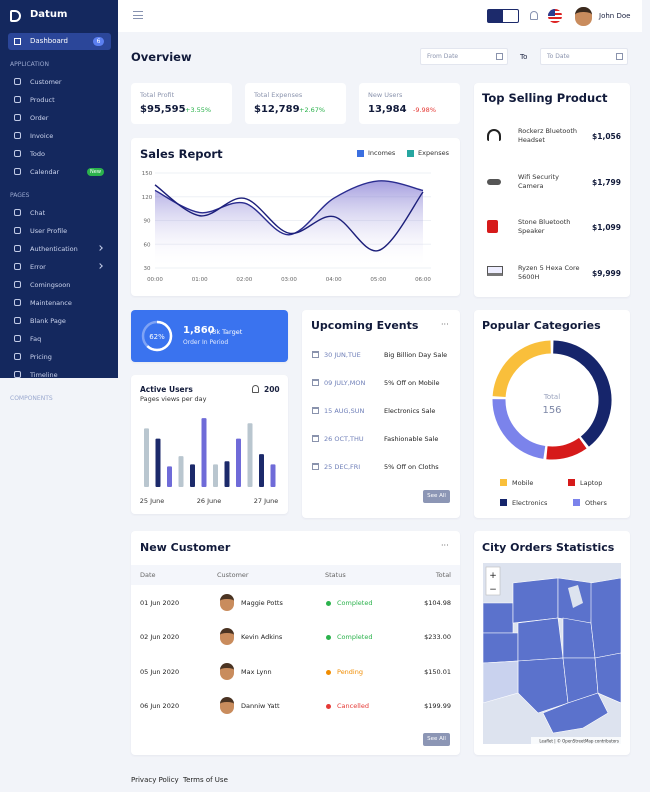  What do you see at coordinates (503, 16) in the screenshot?
I see `theme-toggle` at bounding box center [503, 16].